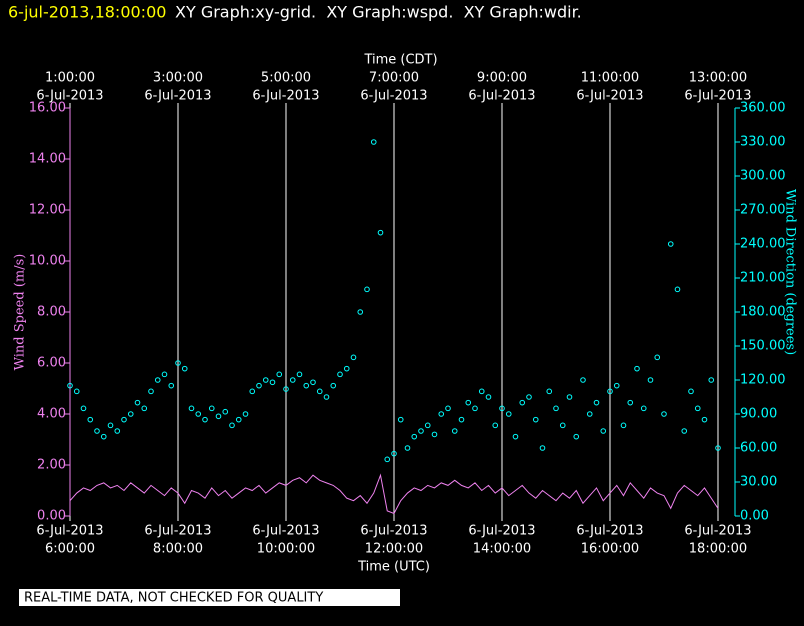  Describe the element at coordinates (400, 60) in the screenshot. I see `x2-axis-title: Time (CDT)` at that location.